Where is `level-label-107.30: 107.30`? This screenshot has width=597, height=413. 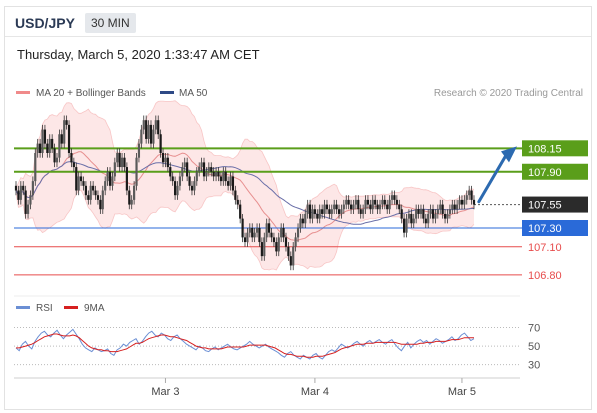 level-label-107.30: 107.30 is located at coordinates (545, 229).